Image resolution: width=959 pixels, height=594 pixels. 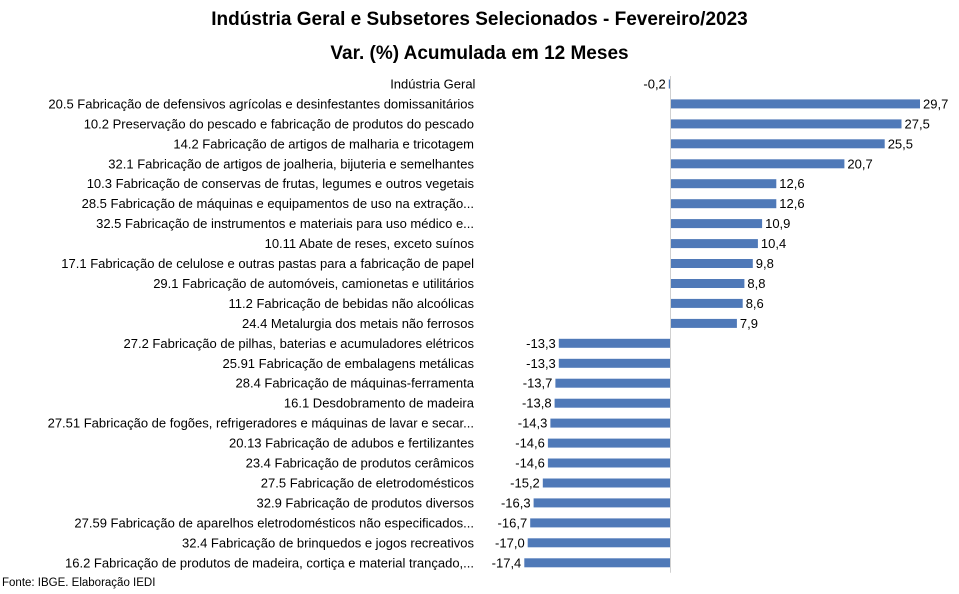 What do you see at coordinates (749, 323) in the screenshot?
I see `data-label: 7,9` at bounding box center [749, 323].